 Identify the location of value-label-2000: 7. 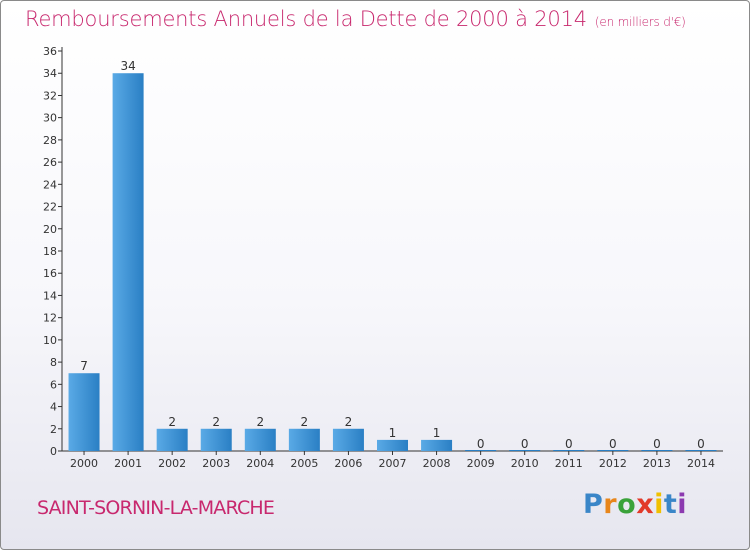
(84, 366).